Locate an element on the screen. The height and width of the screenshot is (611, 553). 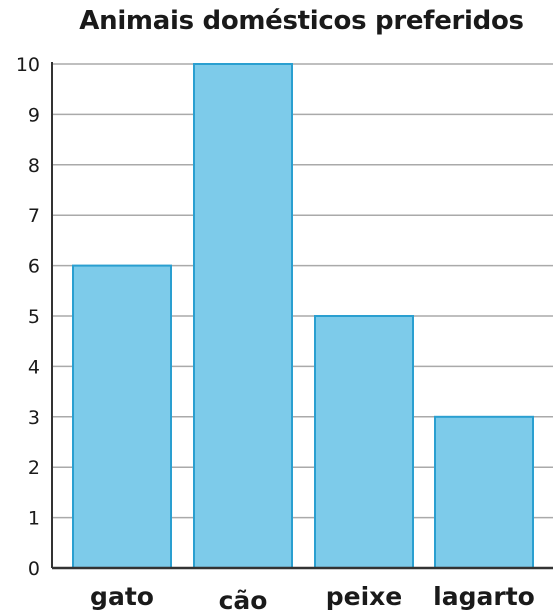
y-tick-label: 4 is located at coordinates (34, 367).